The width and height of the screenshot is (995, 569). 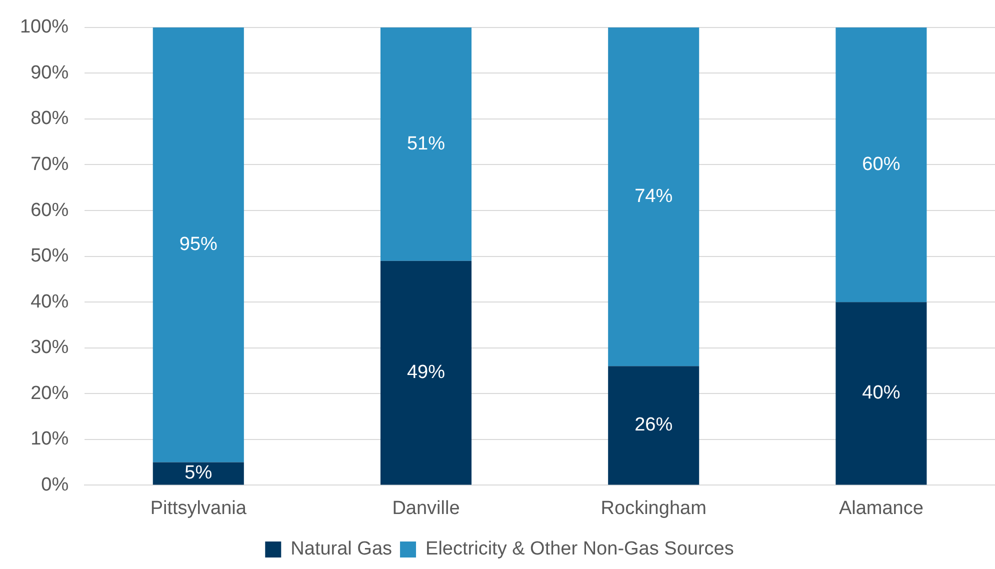 What do you see at coordinates (49, 301) in the screenshot?
I see `y-tick-label: 40%` at bounding box center [49, 301].